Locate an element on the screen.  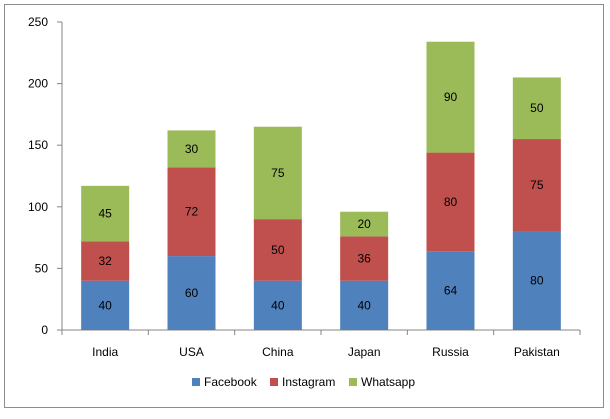
legend-label: Whatsapp is located at coordinates (388, 382).